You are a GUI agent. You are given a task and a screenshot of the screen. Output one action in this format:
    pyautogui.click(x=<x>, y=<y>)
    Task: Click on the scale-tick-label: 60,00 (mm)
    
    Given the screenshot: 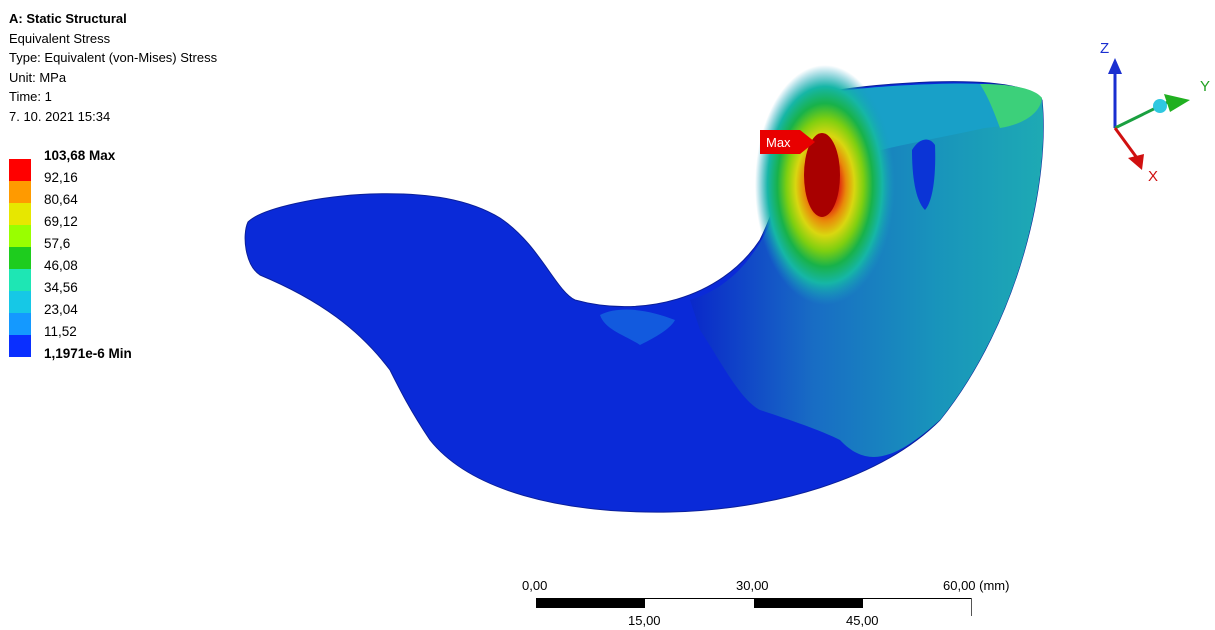 What is the action you would take?
    pyautogui.click(x=976, y=585)
    